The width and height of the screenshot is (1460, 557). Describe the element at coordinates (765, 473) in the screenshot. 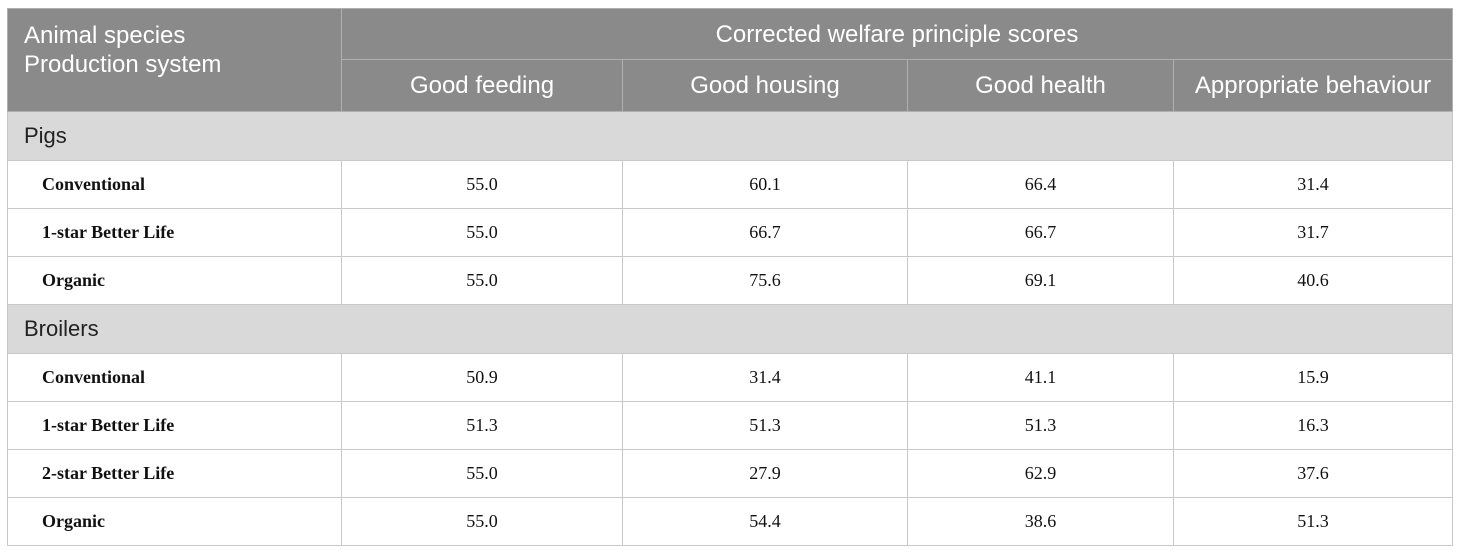

I see `cell-good-housing: 27.9` at that location.